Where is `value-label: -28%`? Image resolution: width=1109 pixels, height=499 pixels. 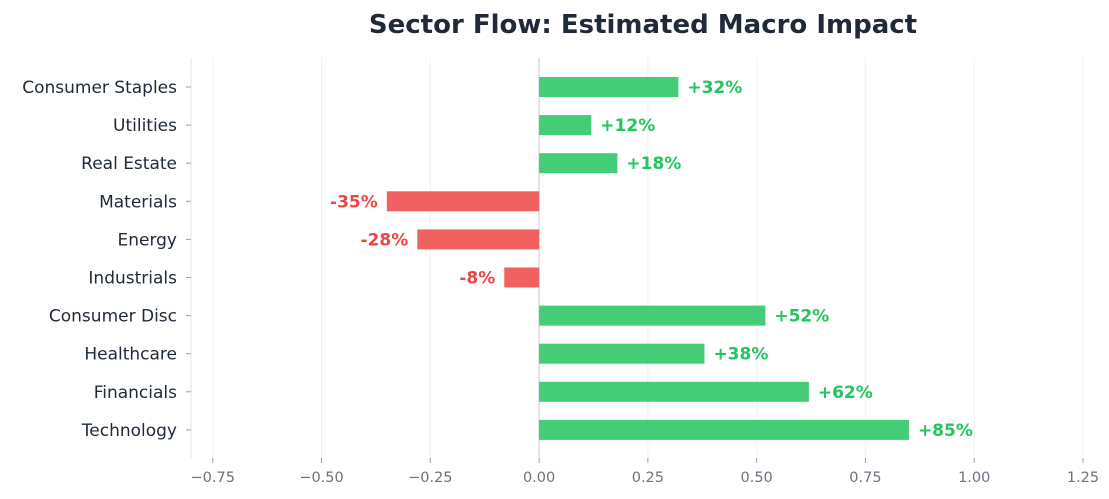 value-label: -28% is located at coordinates (385, 240).